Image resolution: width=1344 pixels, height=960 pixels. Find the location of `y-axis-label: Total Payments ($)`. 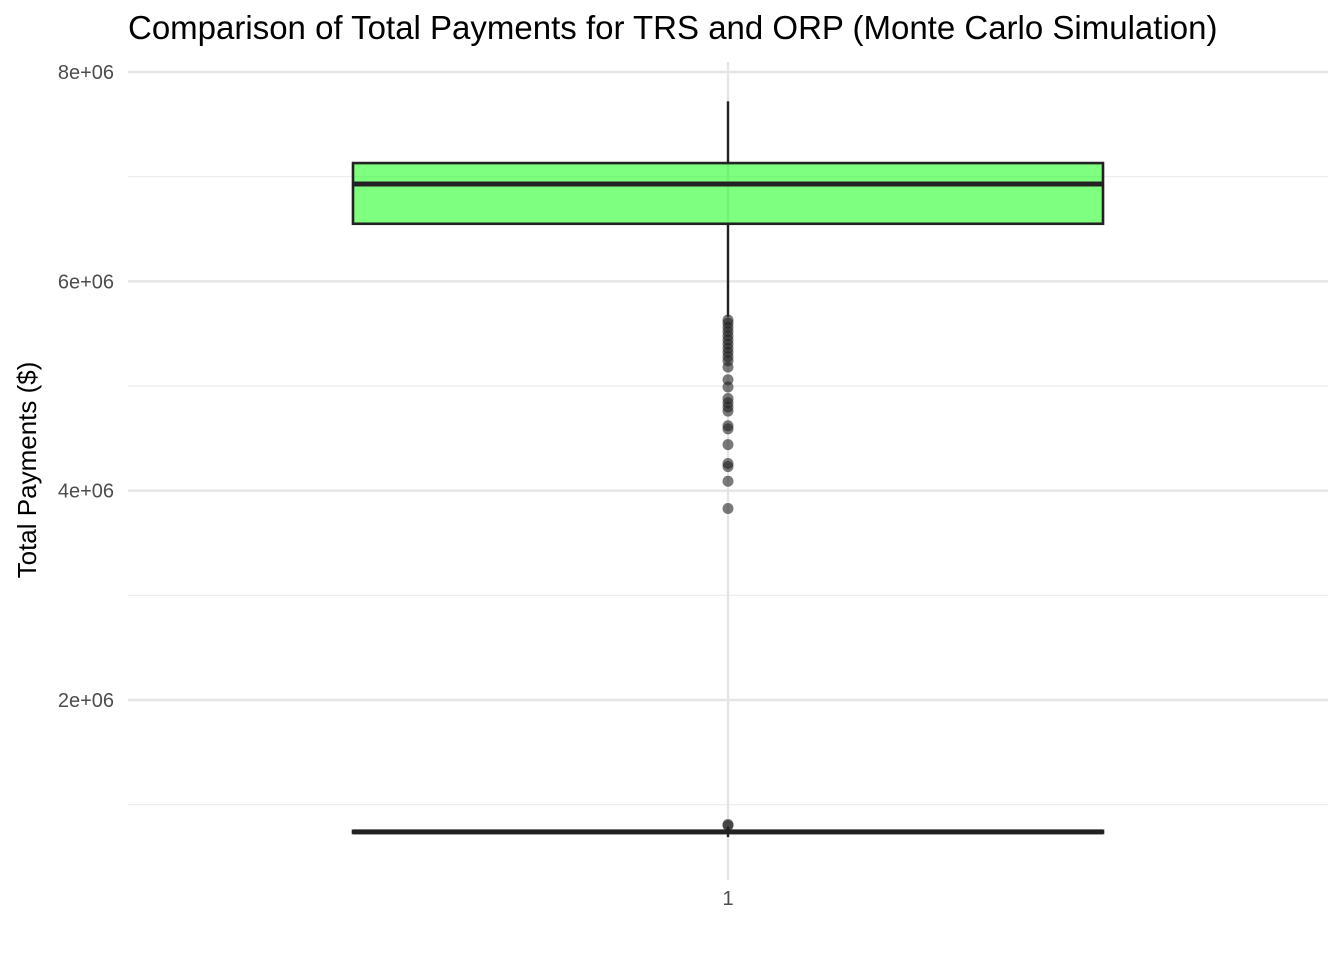

y-axis-label: Total Payments ($) is located at coordinates (27, 470).